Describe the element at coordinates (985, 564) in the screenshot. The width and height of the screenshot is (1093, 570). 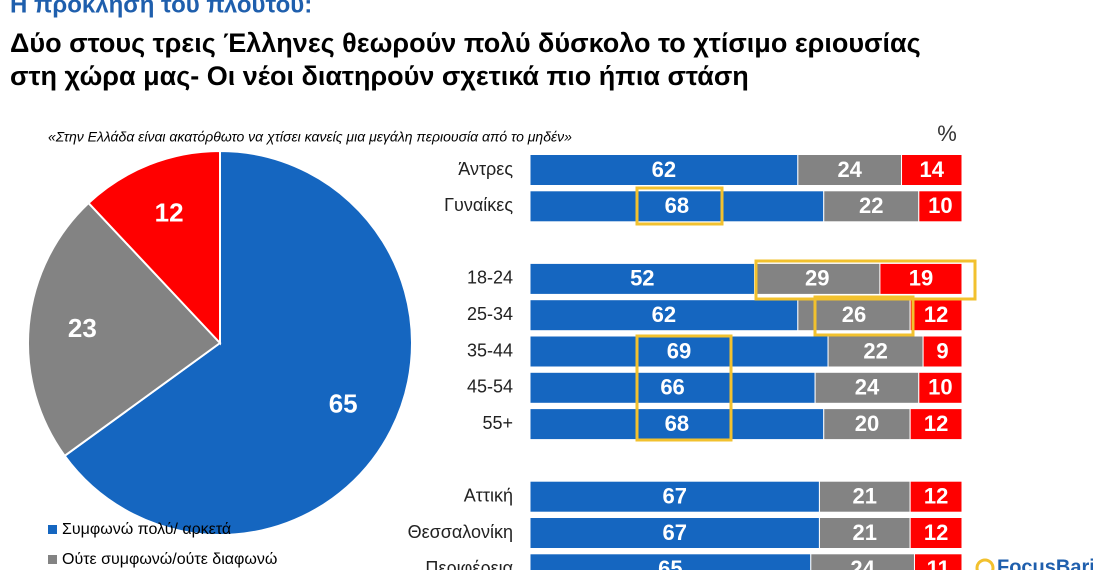
I see `logo-icon` at that location.